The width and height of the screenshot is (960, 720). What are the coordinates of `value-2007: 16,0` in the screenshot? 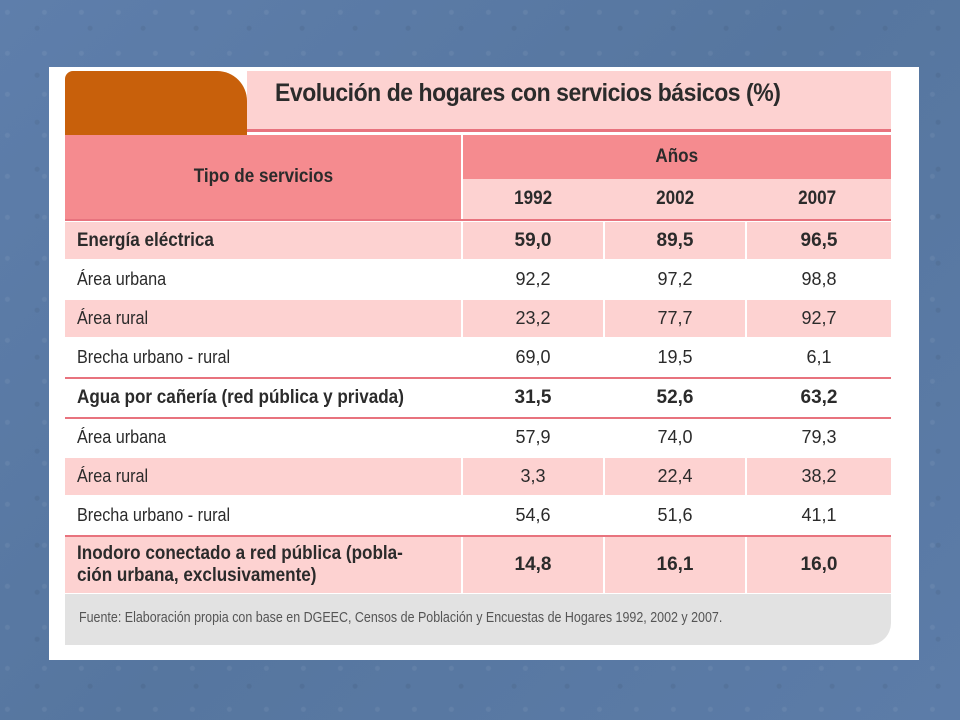 It's located at (819, 565).